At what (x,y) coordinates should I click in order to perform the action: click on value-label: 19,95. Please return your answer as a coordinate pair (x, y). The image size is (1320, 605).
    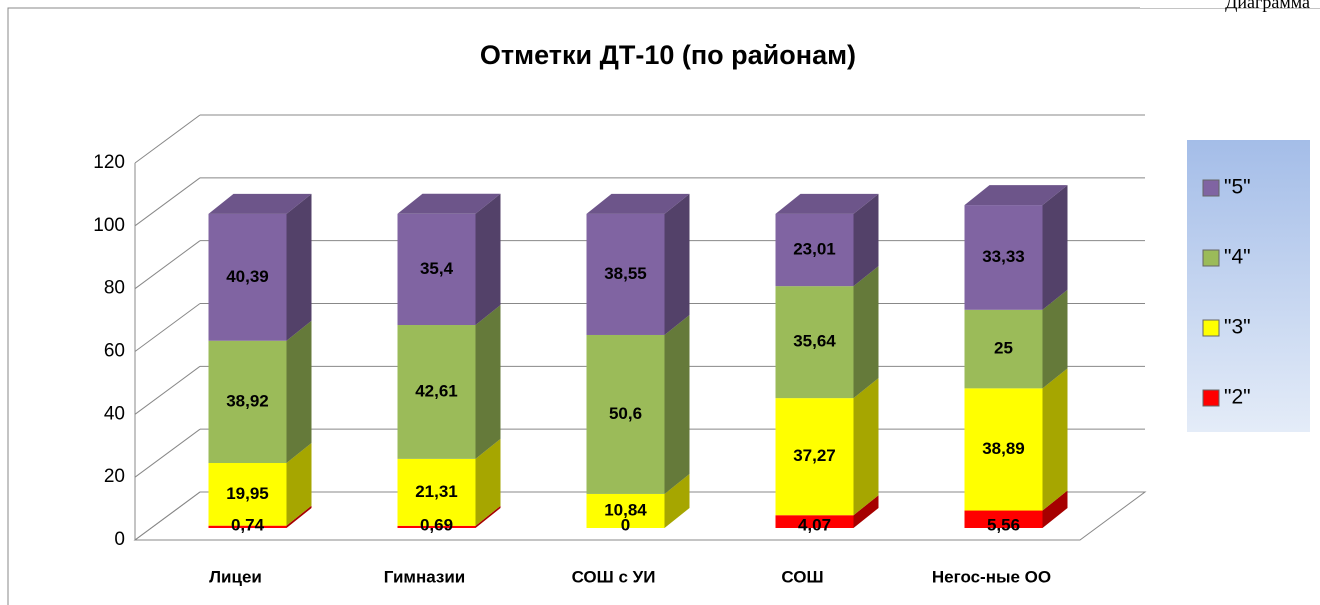
    Looking at the image, I should click on (247, 493).